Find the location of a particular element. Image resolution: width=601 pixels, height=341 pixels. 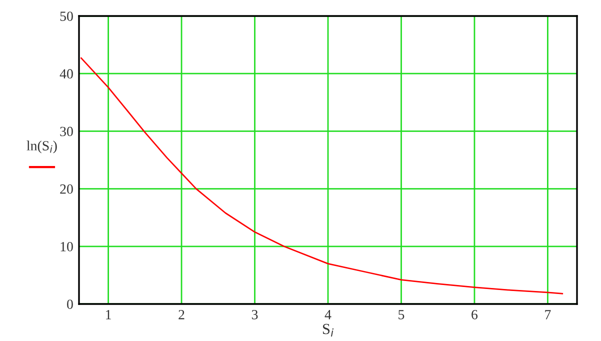

x-tick-label: 7 is located at coordinates (548, 315).